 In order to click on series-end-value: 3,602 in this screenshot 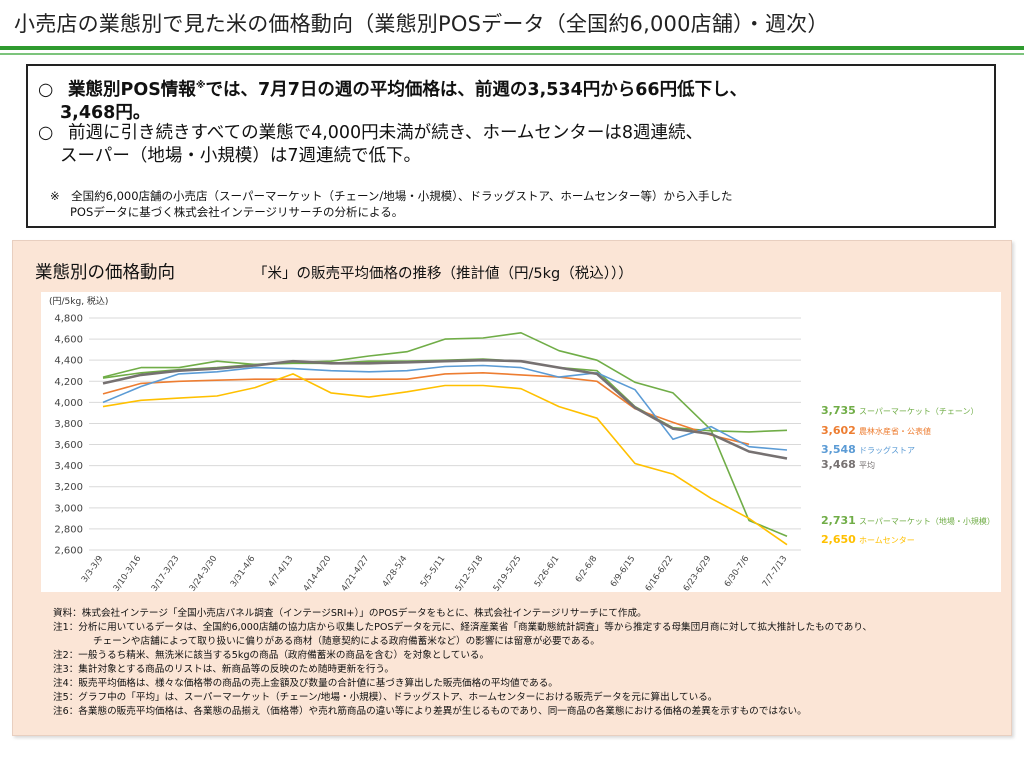, I will do `click(838, 430)`.